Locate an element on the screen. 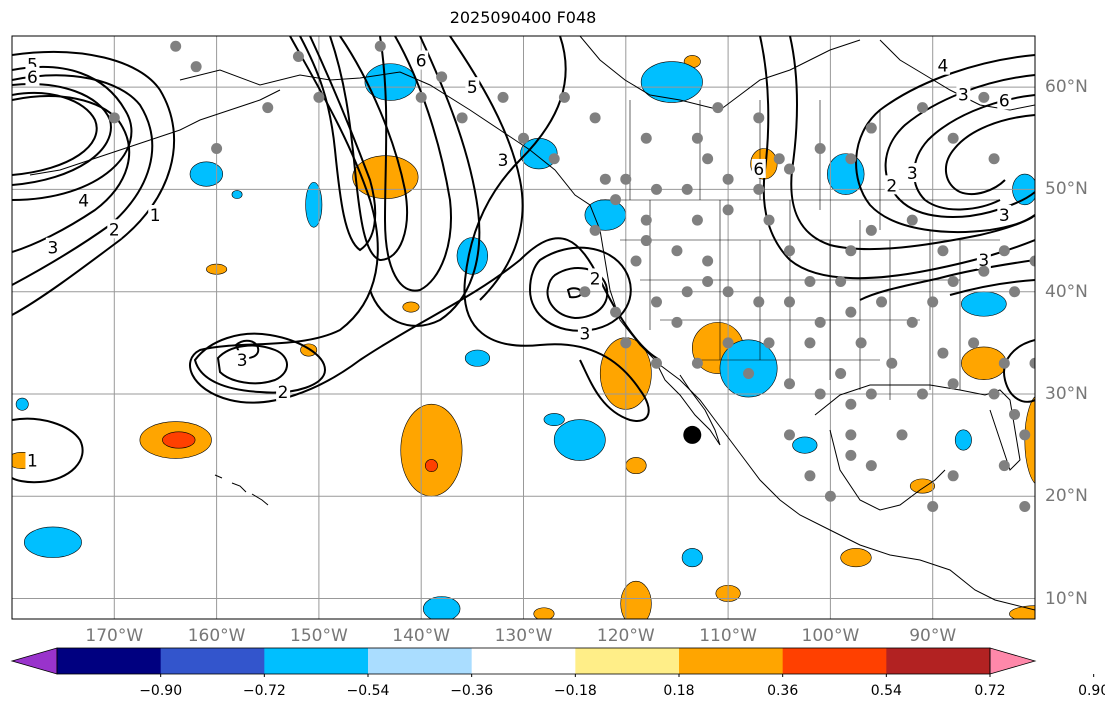 The height and width of the screenshot is (712, 1105). contour-label: 2 is located at coordinates (114, 230).